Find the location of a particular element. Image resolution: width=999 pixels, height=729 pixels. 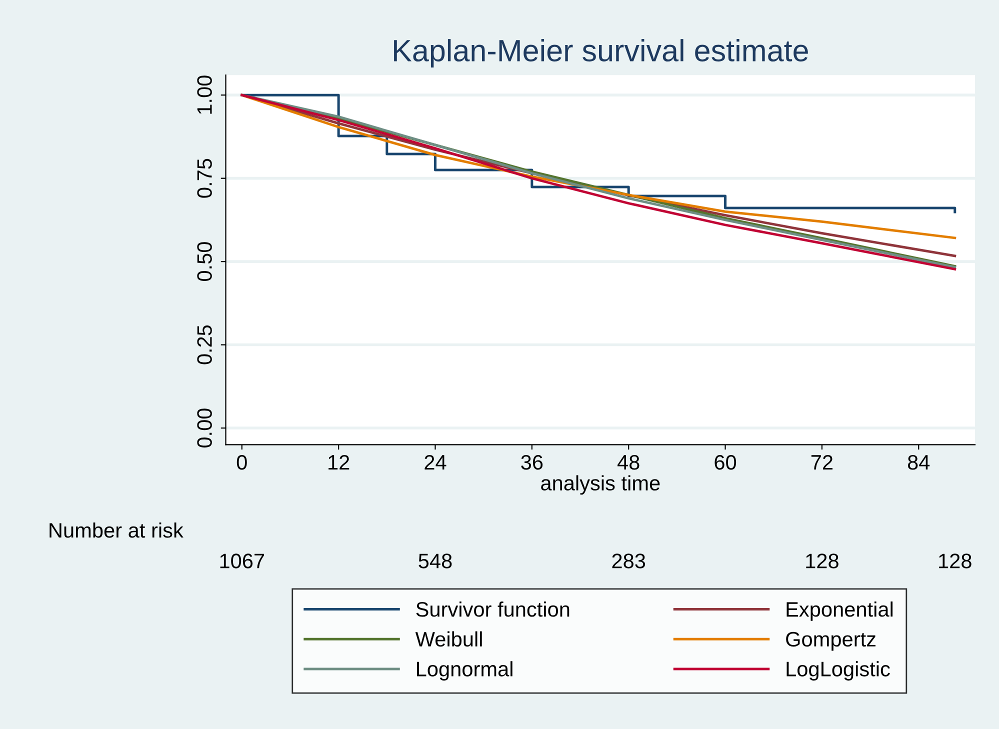

x-tick-label: 12 is located at coordinates (339, 462).